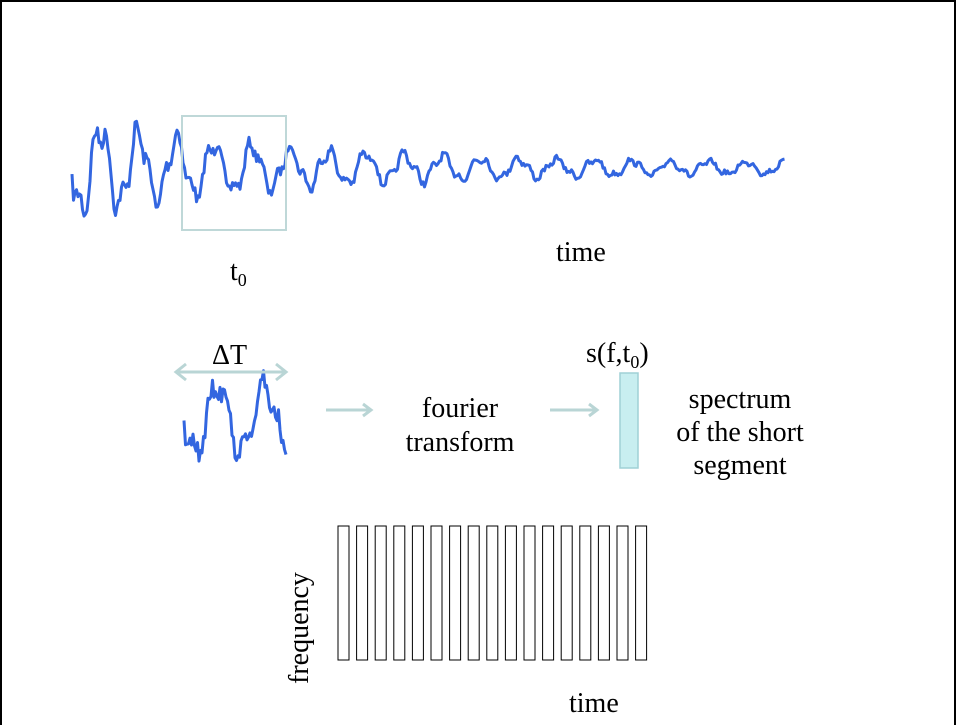 The width and height of the screenshot is (956, 725). What do you see at coordinates (231, 372) in the screenshot?
I see `delta-t-arrow` at bounding box center [231, 372].